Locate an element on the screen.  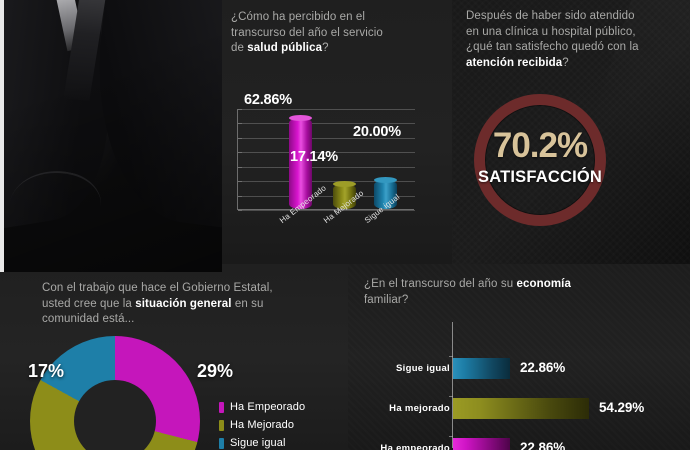
question-economia-line1-prefix: ¿En el transcurso del año su is located at coordinates (440, 284).